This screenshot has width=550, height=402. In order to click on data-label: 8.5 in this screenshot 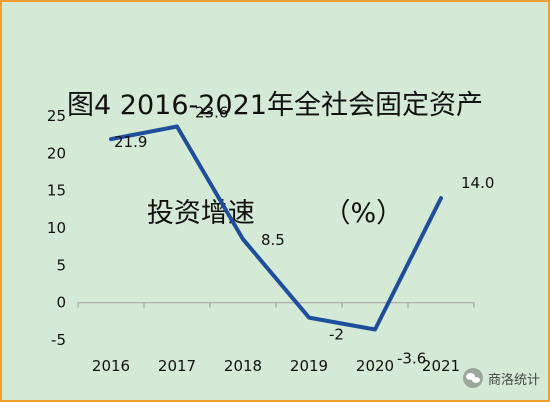, I will do `click(273, 240)`.